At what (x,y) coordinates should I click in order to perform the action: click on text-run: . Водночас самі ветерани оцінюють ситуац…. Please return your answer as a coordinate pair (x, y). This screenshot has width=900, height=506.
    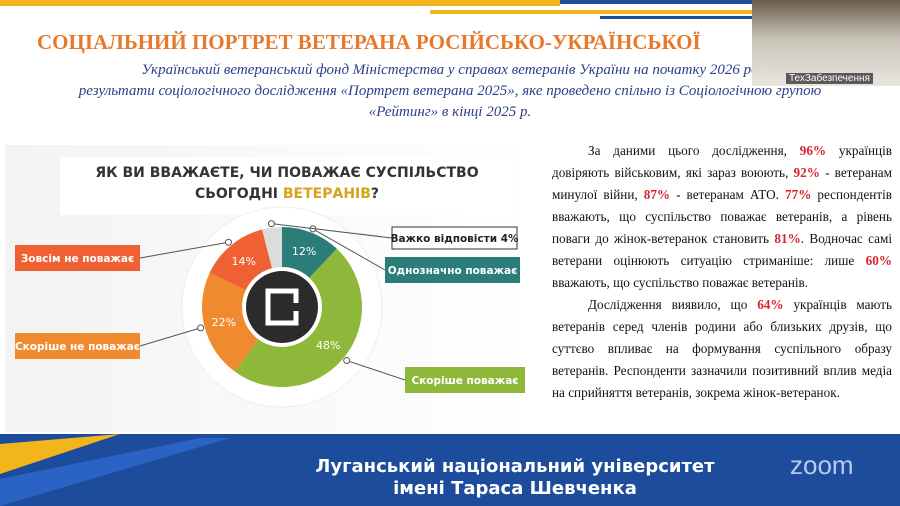
    Looking at the image, I should click on (722, 249).